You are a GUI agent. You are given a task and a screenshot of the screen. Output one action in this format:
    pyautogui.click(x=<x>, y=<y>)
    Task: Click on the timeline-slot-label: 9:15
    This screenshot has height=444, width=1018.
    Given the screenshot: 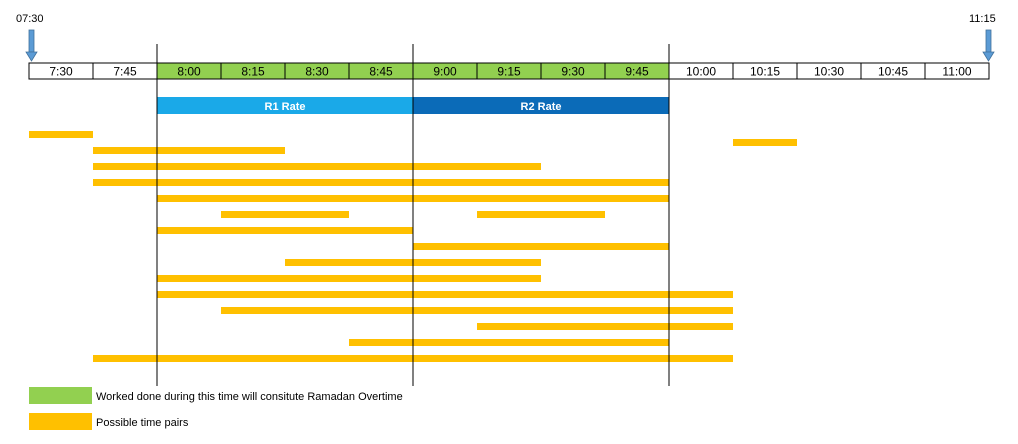 What is the action you would take?
    pyautogui.click(x=509, y=72)
    